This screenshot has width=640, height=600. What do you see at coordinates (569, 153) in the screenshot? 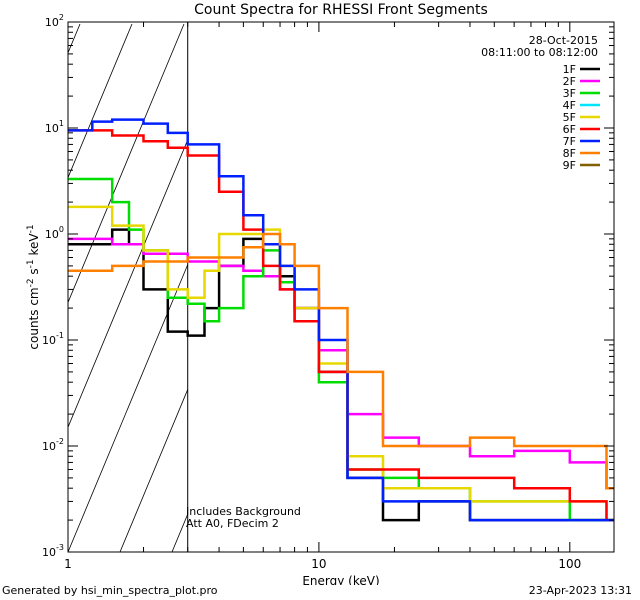
I see `legend-label: 8F` at bounding box center [569, 153].